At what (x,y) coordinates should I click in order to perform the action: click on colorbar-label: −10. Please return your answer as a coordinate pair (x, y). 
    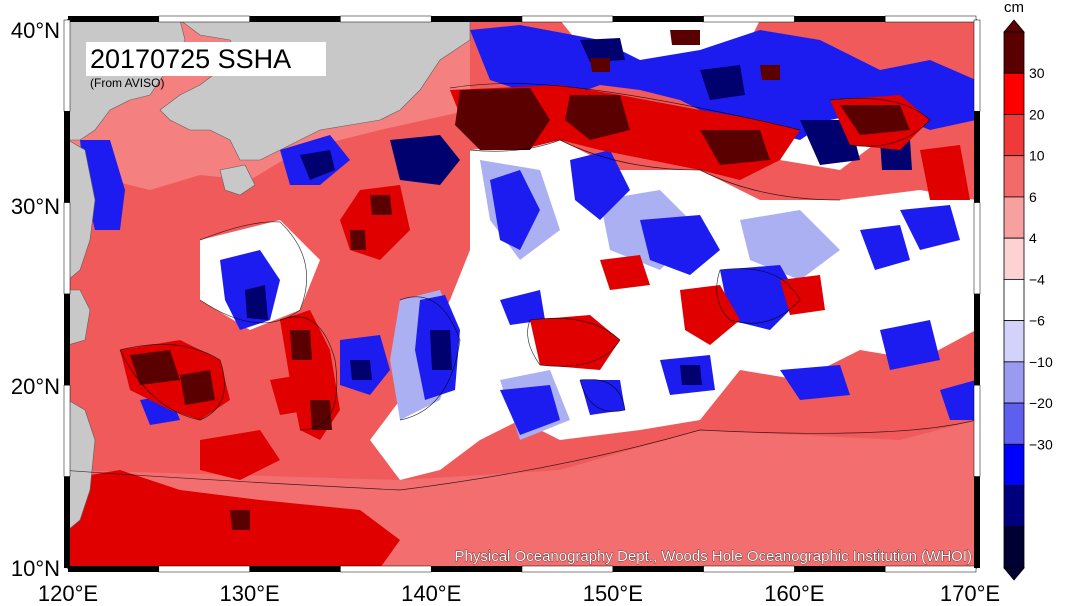
    Looking at the image, I should click on (1041, 362).